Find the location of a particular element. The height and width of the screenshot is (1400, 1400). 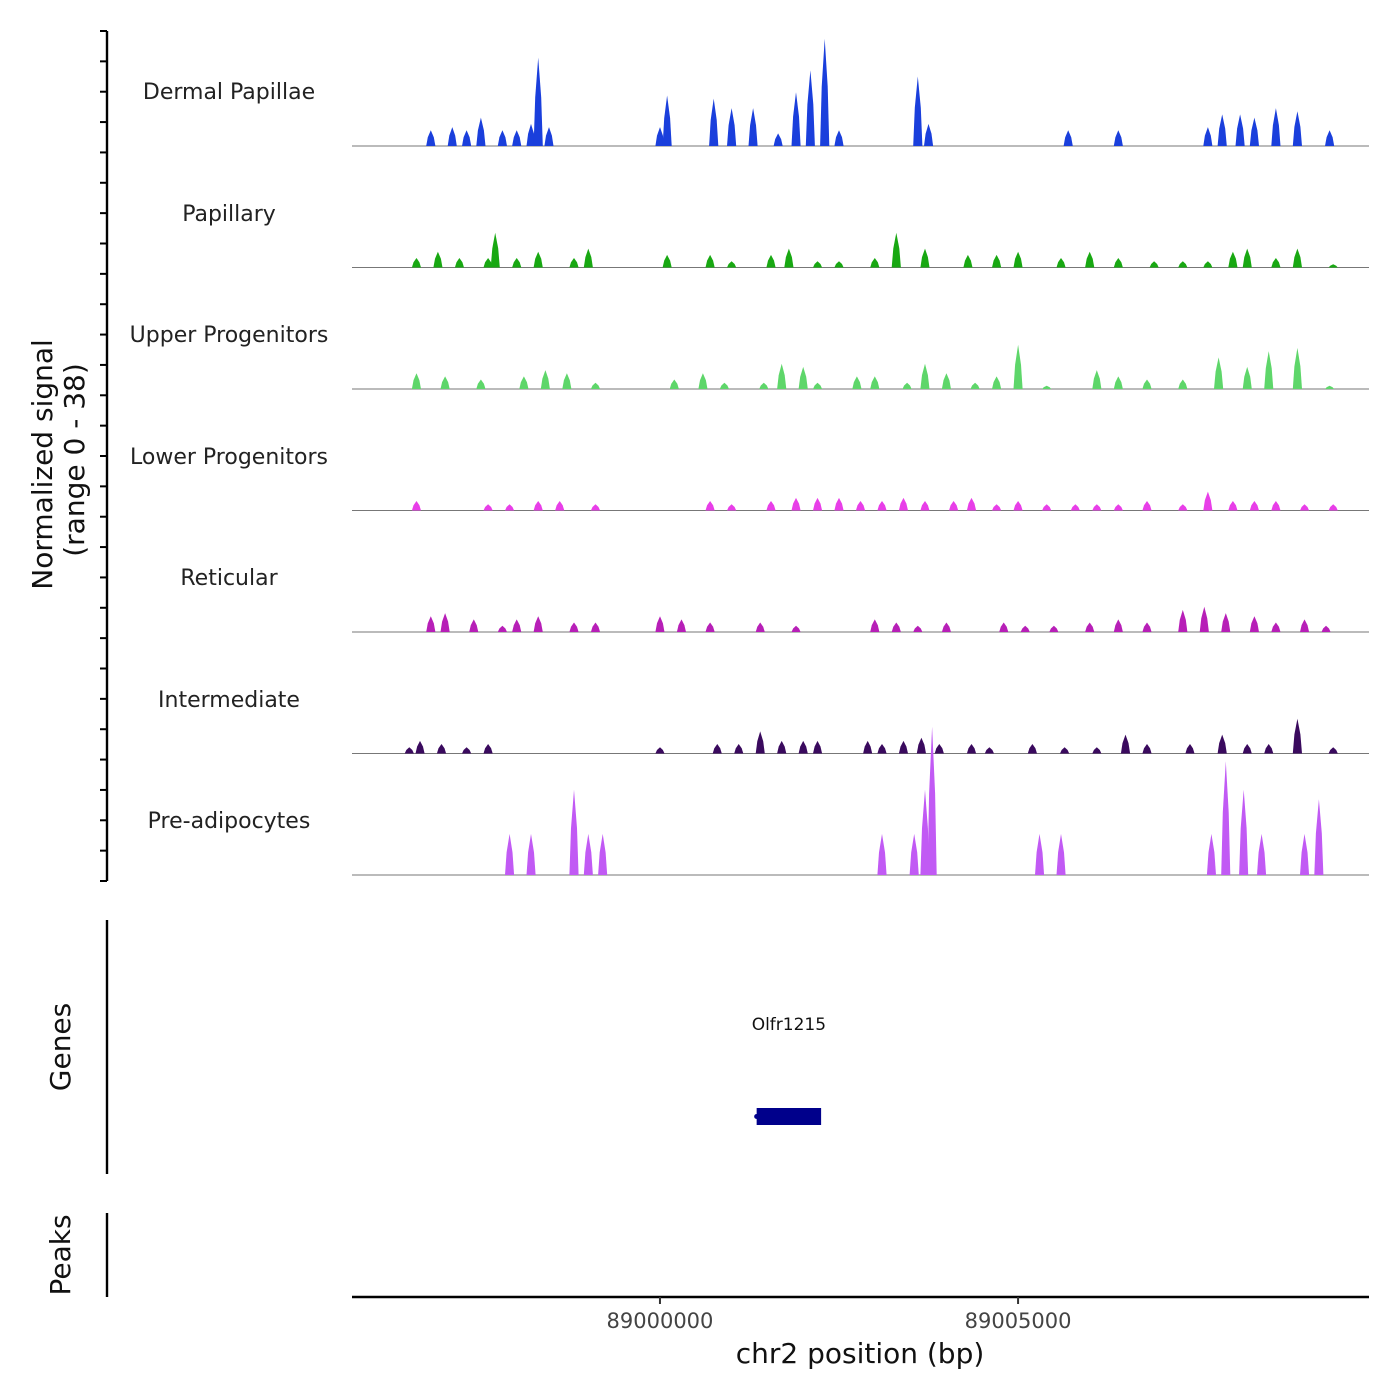

gene-body is located at coordinates (789, 1116).